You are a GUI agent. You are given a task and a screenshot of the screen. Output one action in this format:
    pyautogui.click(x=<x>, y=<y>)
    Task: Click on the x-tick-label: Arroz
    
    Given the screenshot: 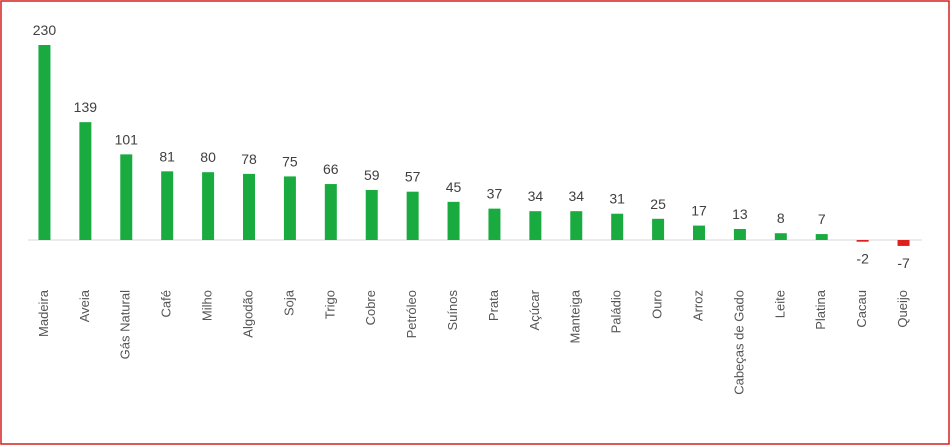 What is the action you would take?
    pyautogui.click(x=697, y=305)
    